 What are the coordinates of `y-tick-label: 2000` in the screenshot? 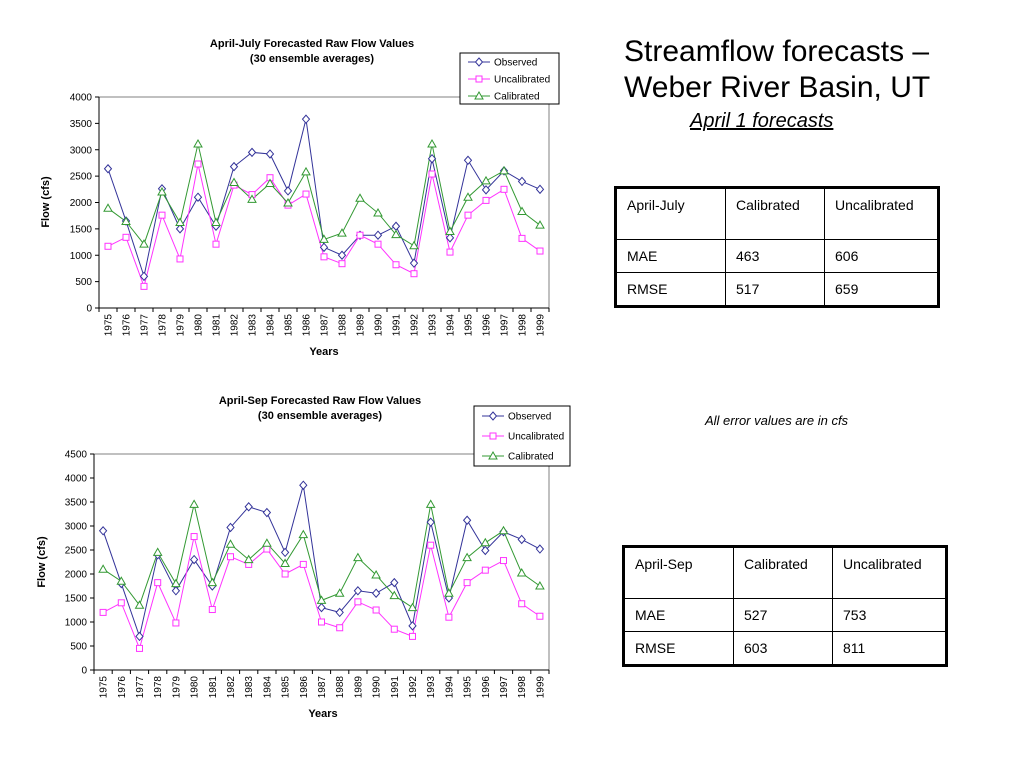 It's located at (81, 203).